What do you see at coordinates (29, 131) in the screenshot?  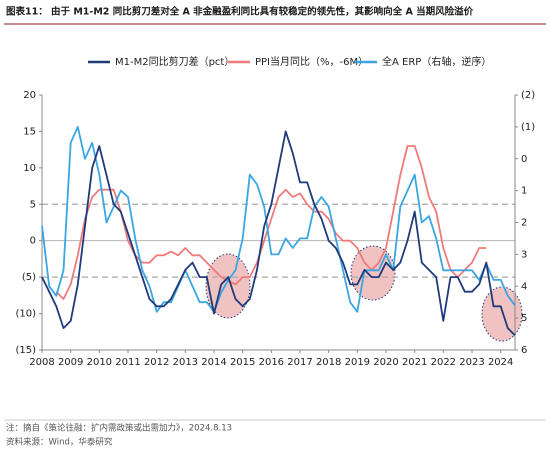 I see `y-tick-label: 15` at bounding box center [29, 131].